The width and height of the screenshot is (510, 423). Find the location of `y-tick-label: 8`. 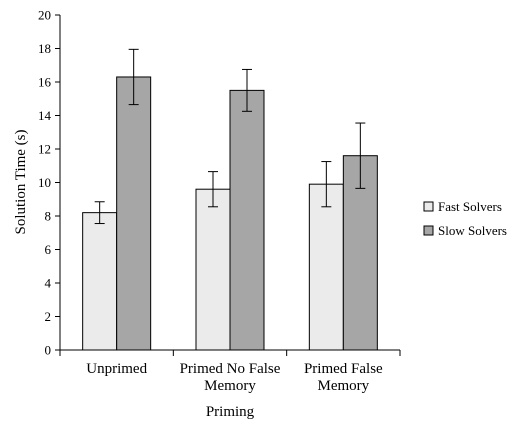

y-tick-label: 8 is located at coordinates (48, 216).